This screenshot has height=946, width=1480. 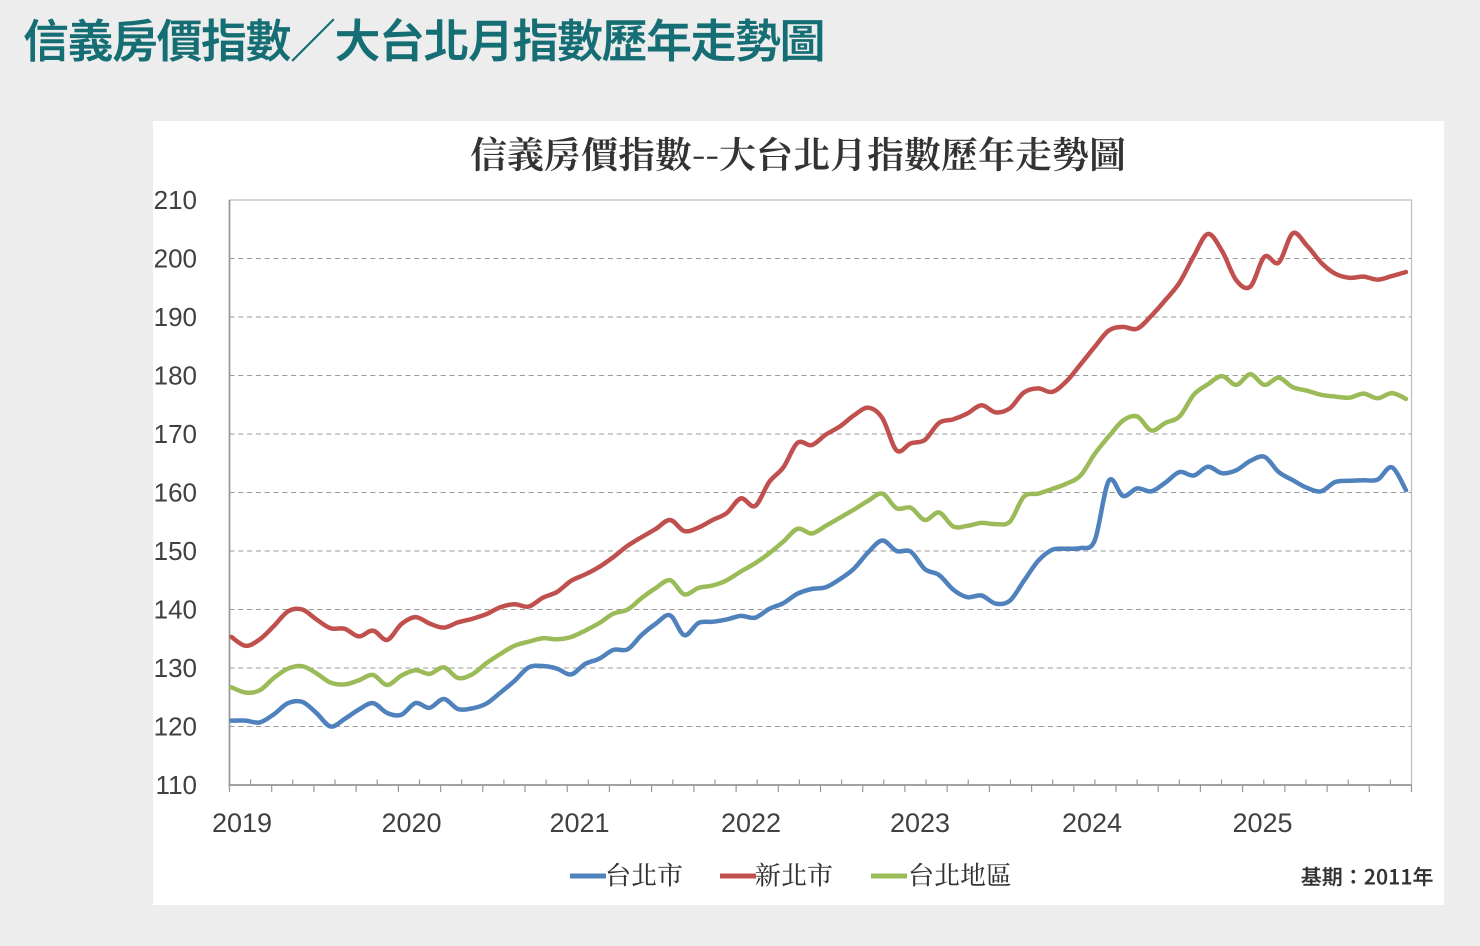 What do you see at coordinates (175, 727) in the screenshot?
I see `svg-text: 120` at bounding box center [175, 727].